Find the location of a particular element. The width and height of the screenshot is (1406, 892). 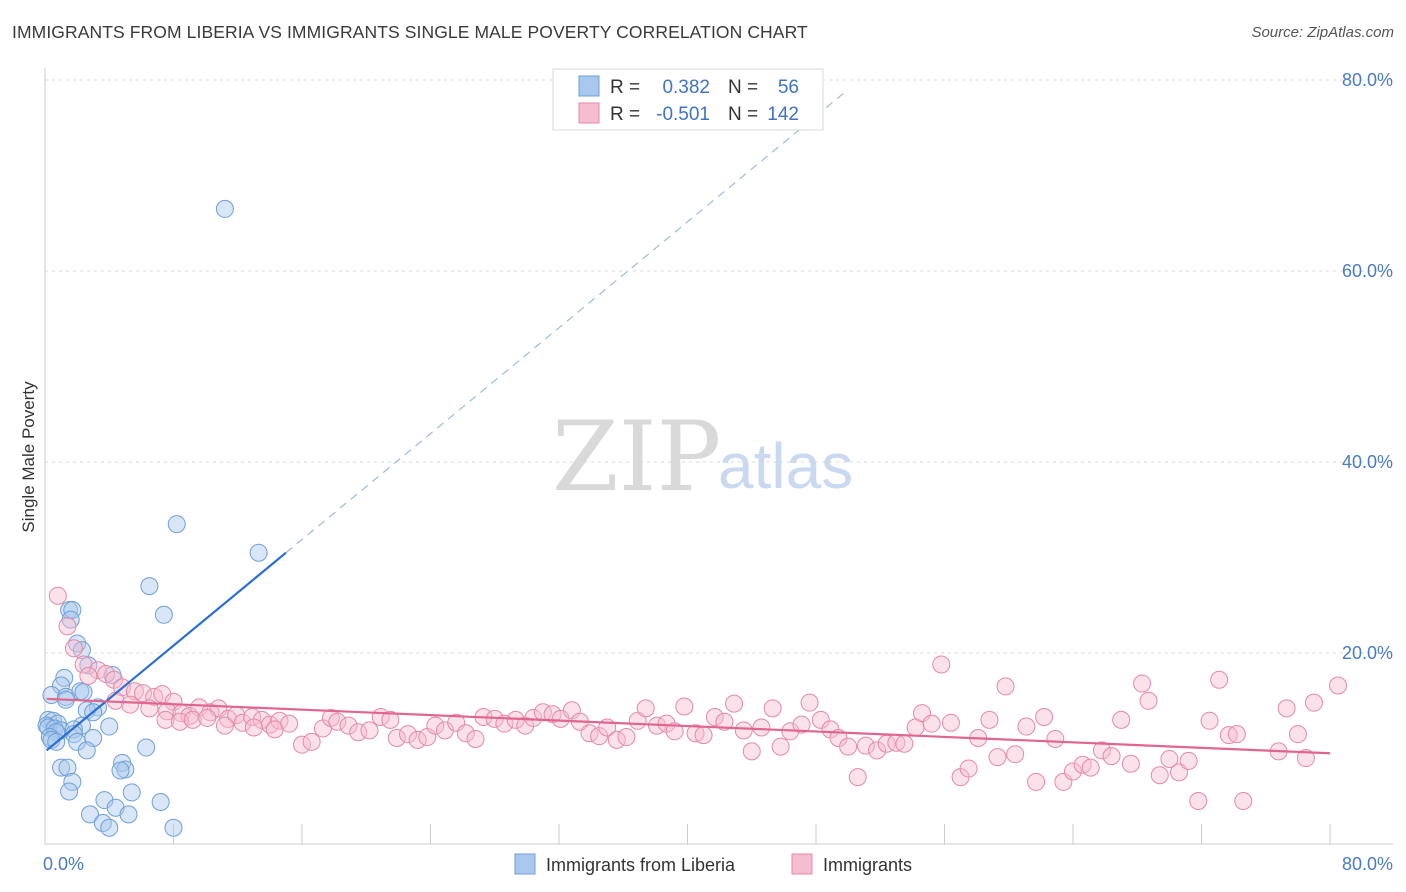

y-tick-label-1: 40.0% is located at coordinates (1367, 462).